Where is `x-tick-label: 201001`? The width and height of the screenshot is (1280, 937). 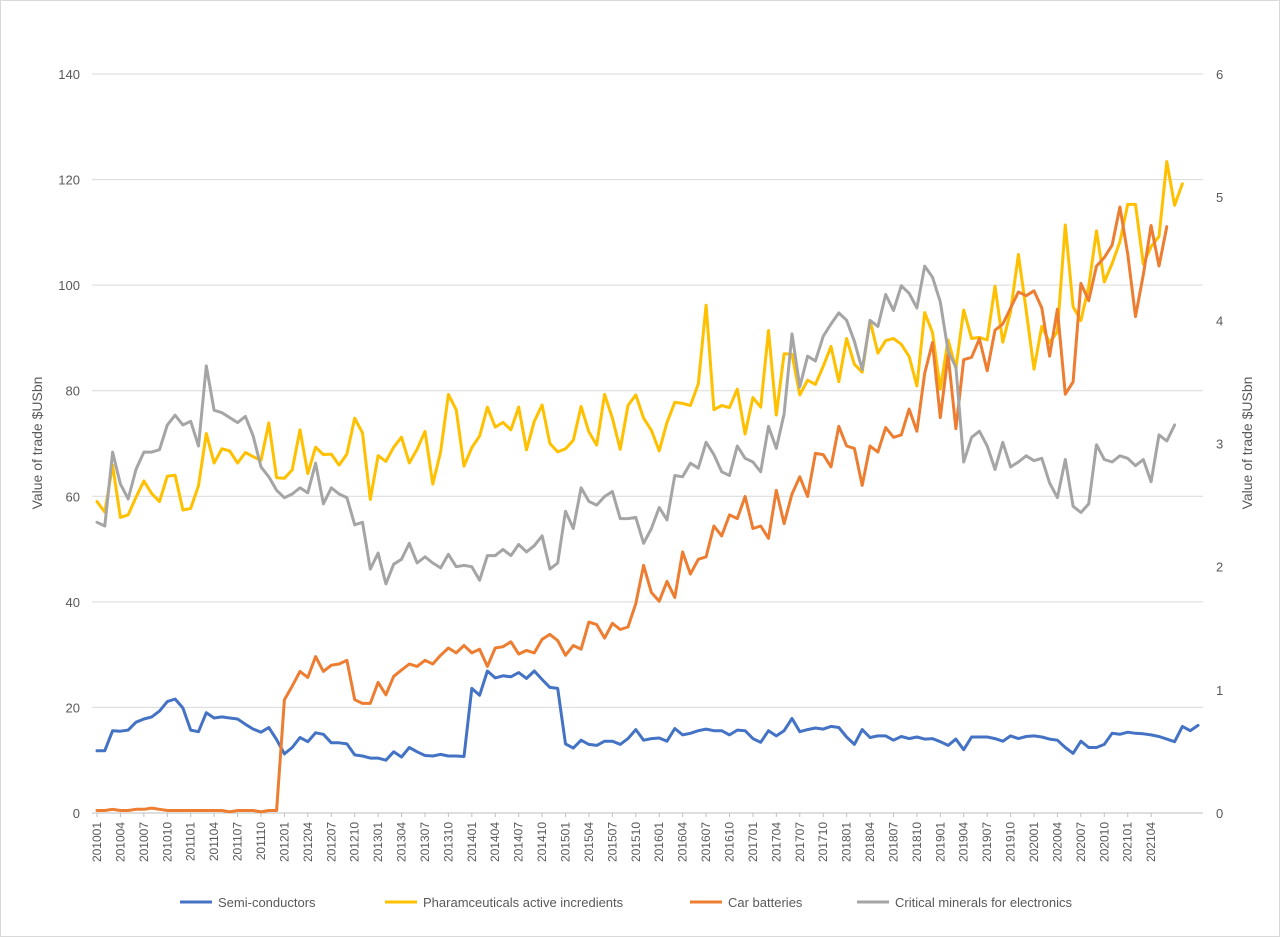
x-tick-label: 201001 is located at coordinates (97, 842).